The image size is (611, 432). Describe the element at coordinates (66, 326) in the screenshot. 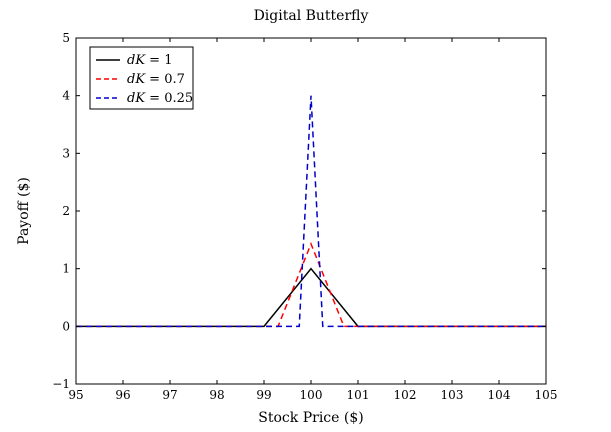

I see `y-tick-label: 0` at that location.